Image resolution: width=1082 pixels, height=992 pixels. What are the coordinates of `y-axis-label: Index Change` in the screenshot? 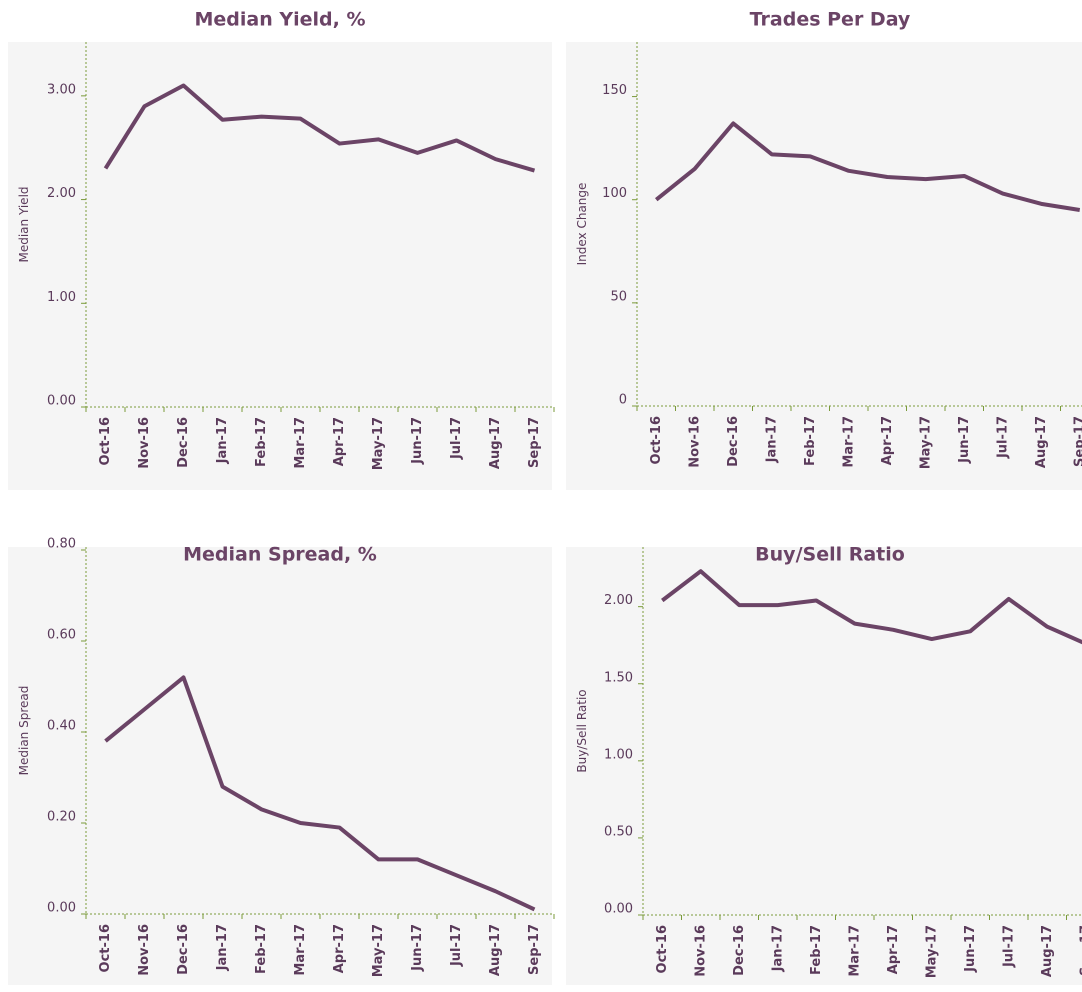 It's located at (582, 224).